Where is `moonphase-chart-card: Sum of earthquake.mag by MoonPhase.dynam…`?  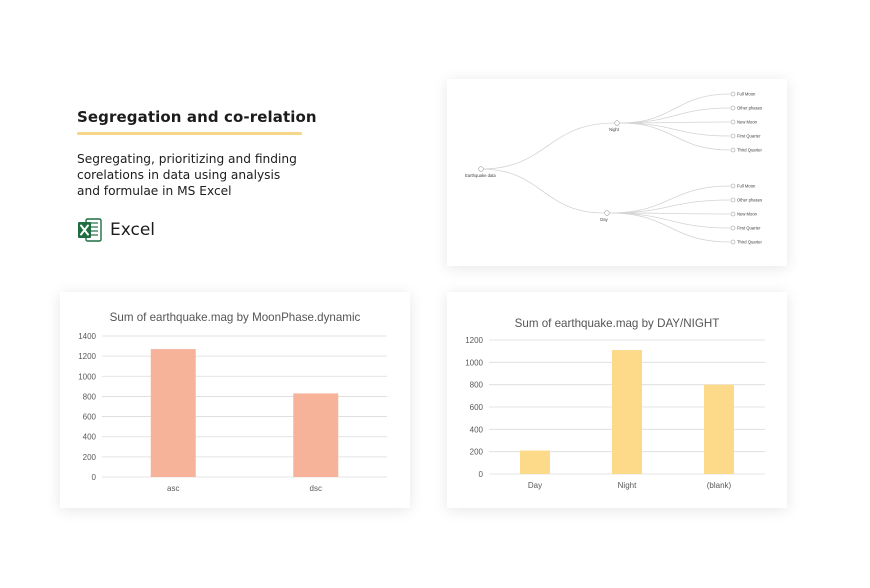
moonphase-chart-card: Sum of earthquake.mag by MoonPhase.dynam… is located at coordinates (235, 400).